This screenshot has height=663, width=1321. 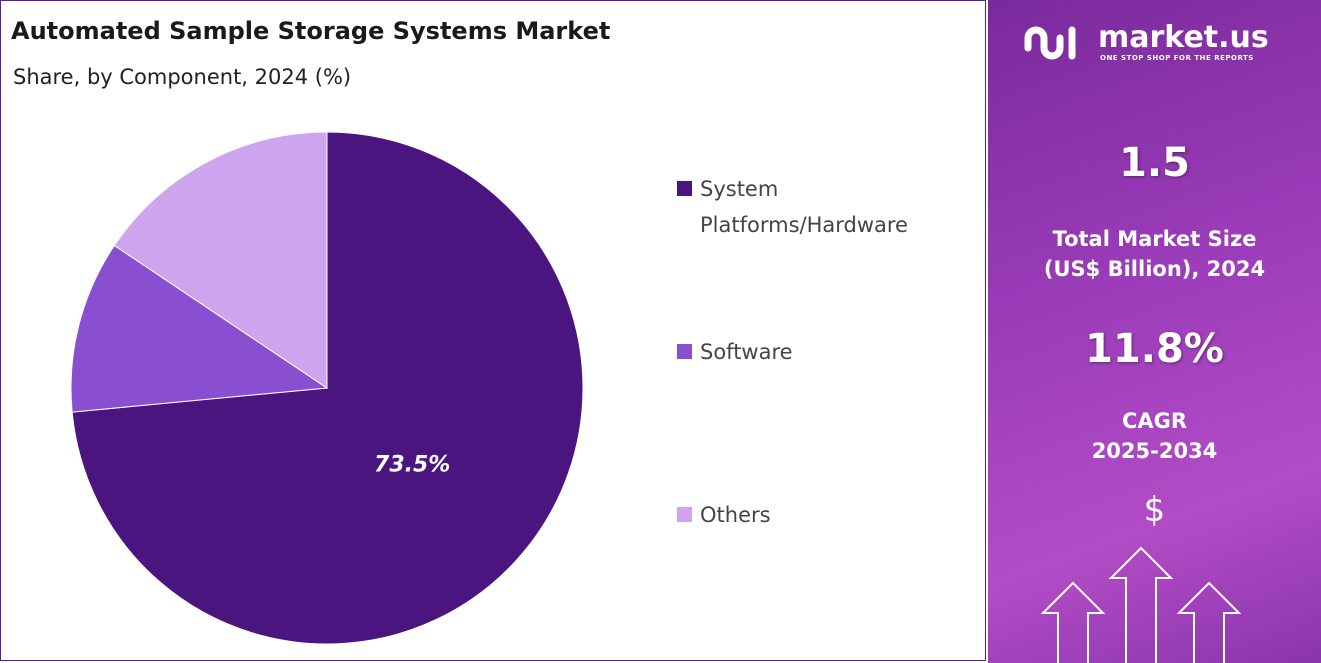 What do you see at coordinates (1154, 451) in the screenshot?
I see `cagr-period: 2025-2034` at bounding box center [1154, 451].